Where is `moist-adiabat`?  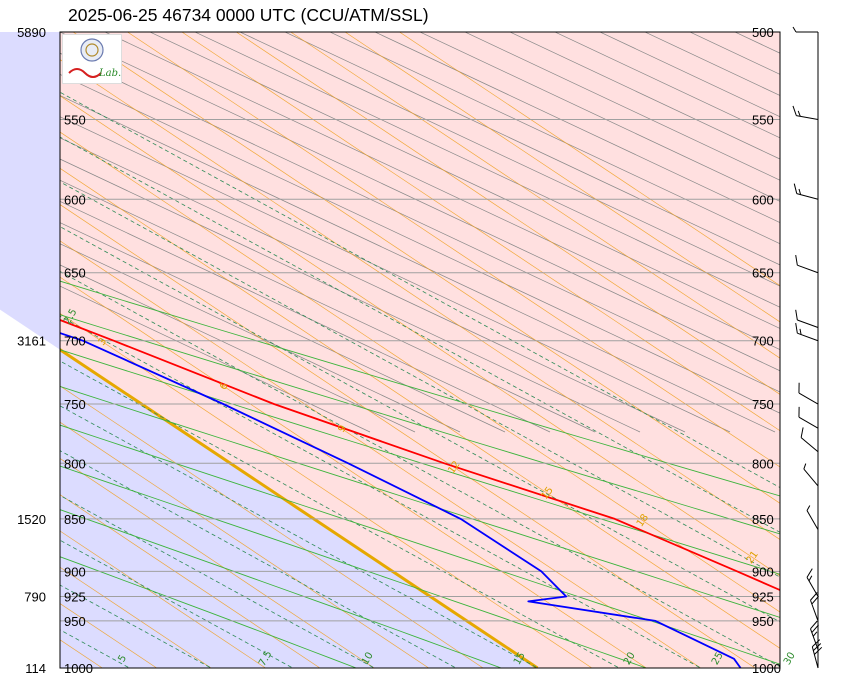
moist-adiabat is located at coordinates (281, 588).